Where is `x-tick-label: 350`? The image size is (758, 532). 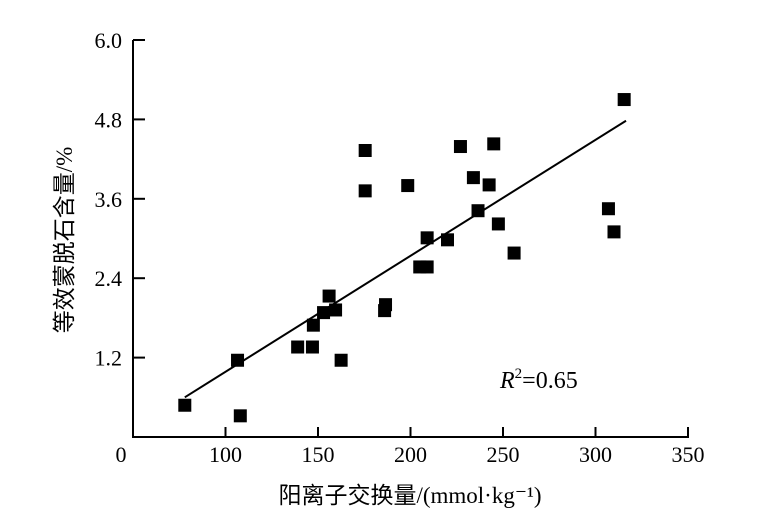 x-tick-label: 350 is located at coordinates (688, 454).